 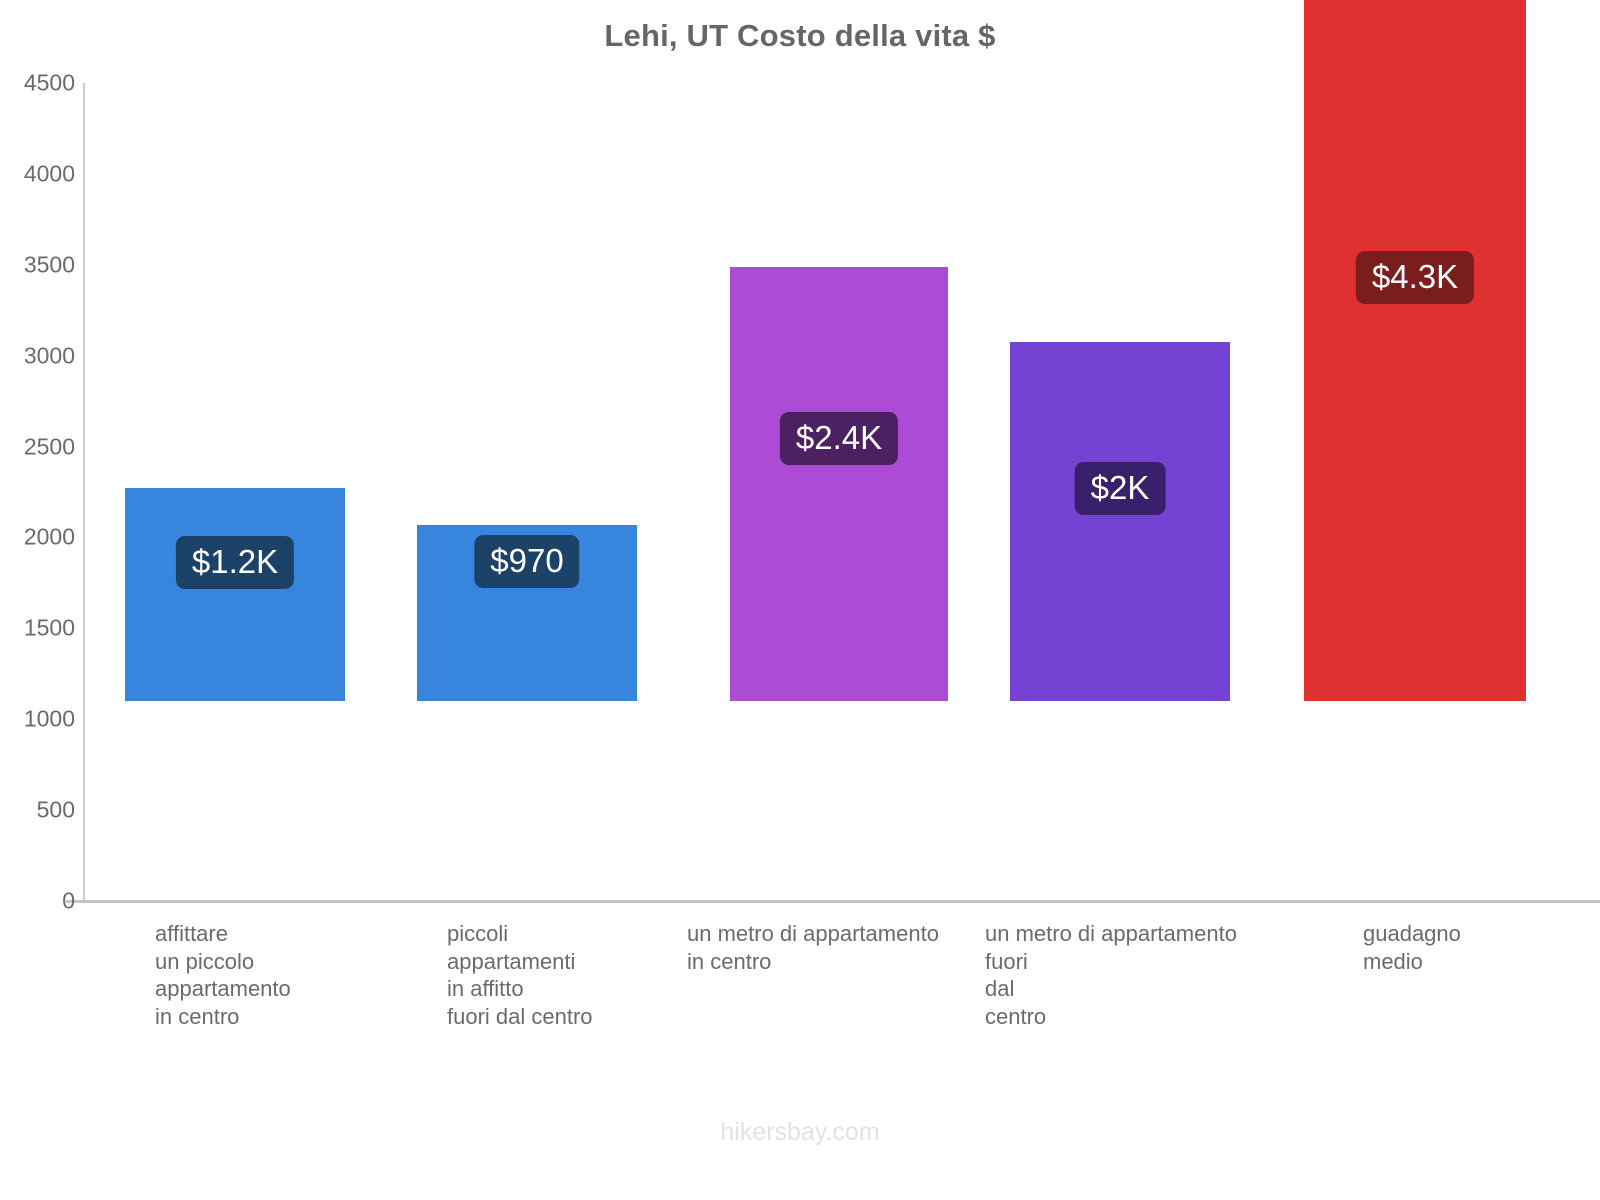 I want to click on y-axis-tick-label: 4000, so click(x=49, y=173).